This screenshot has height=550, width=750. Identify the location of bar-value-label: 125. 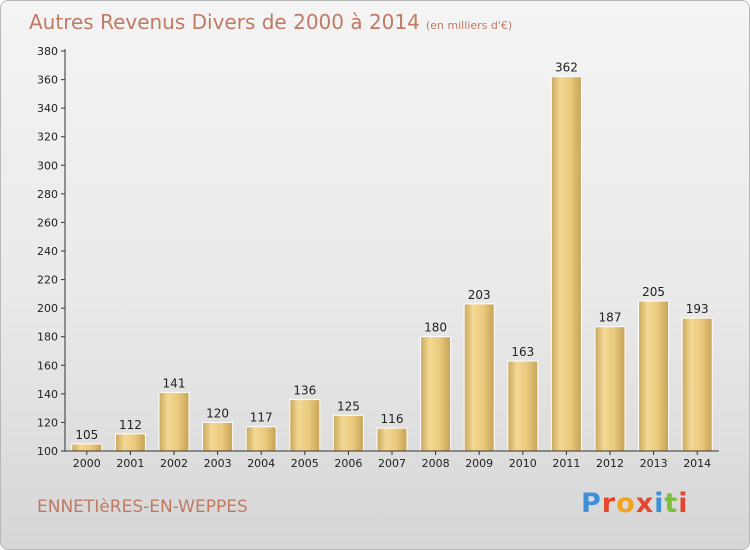
(348, 406).